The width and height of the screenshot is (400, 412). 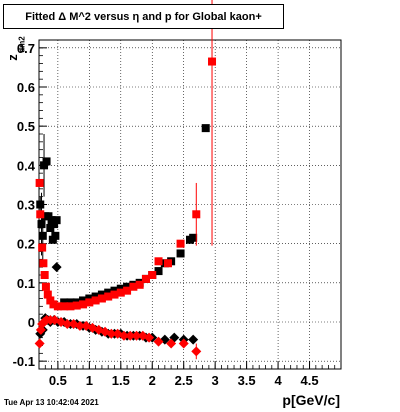 I want to click on x-tick-label: 3, so click(x=215, y=380).